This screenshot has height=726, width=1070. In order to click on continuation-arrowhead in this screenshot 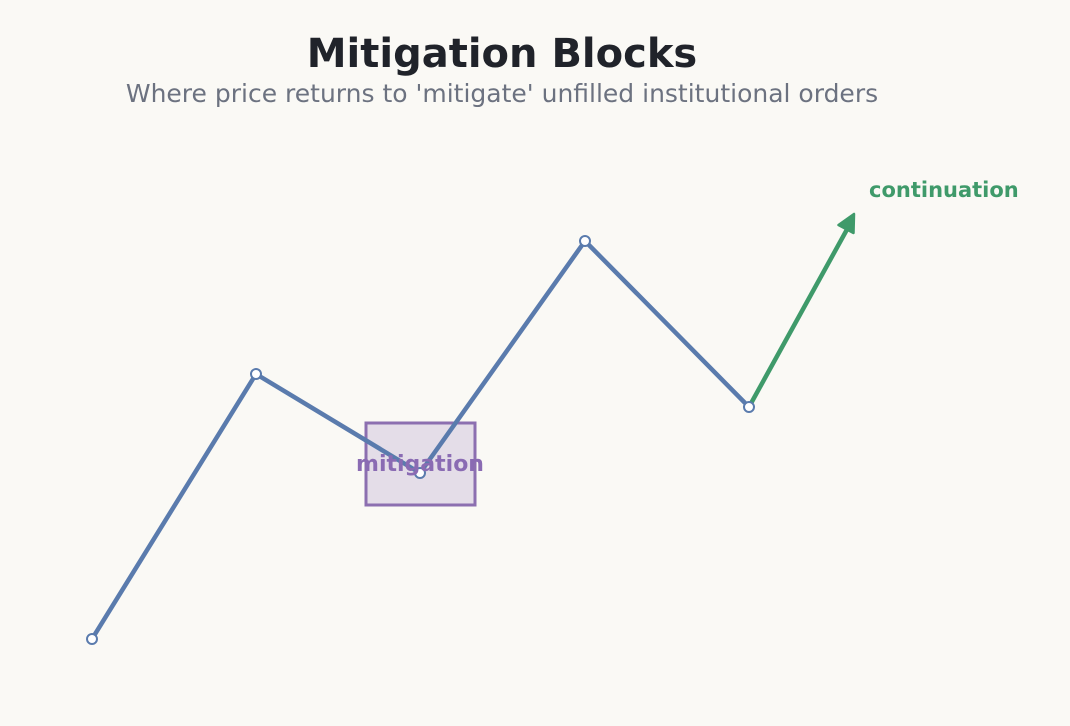, I will do `click(846, 223)`.